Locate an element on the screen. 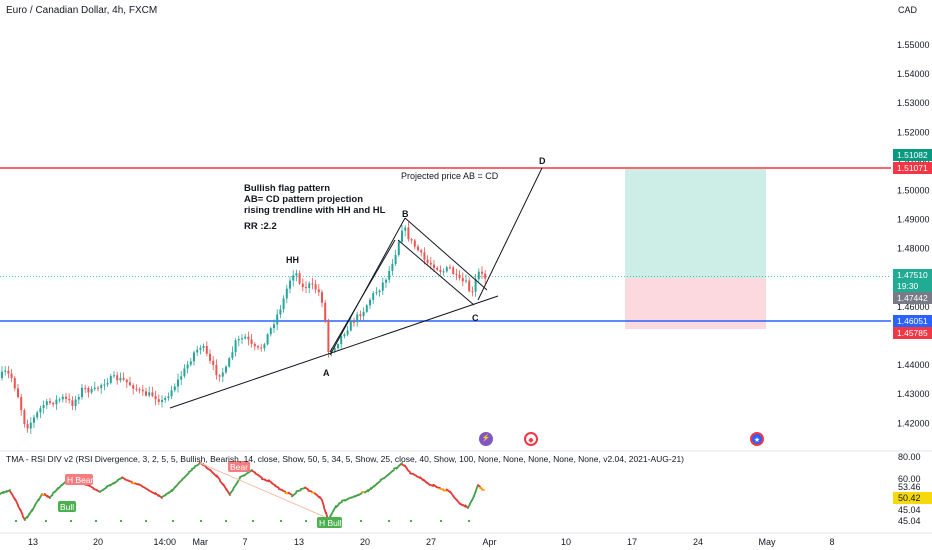  flag-upper is located at coordinates (446, 254).